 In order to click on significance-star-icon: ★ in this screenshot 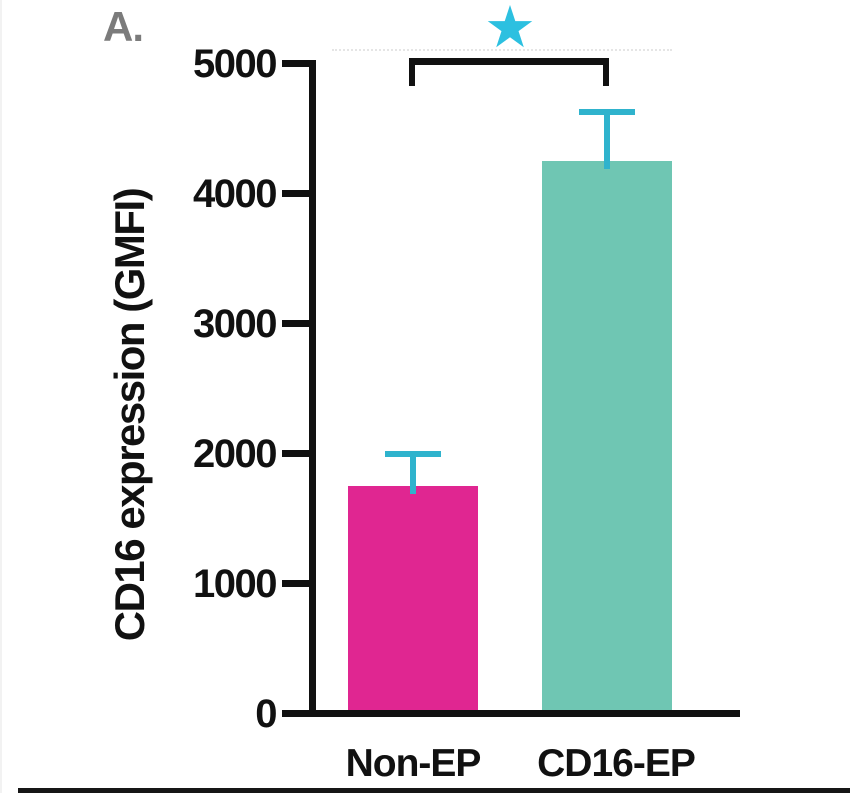, I will do `click(510, 30)`.